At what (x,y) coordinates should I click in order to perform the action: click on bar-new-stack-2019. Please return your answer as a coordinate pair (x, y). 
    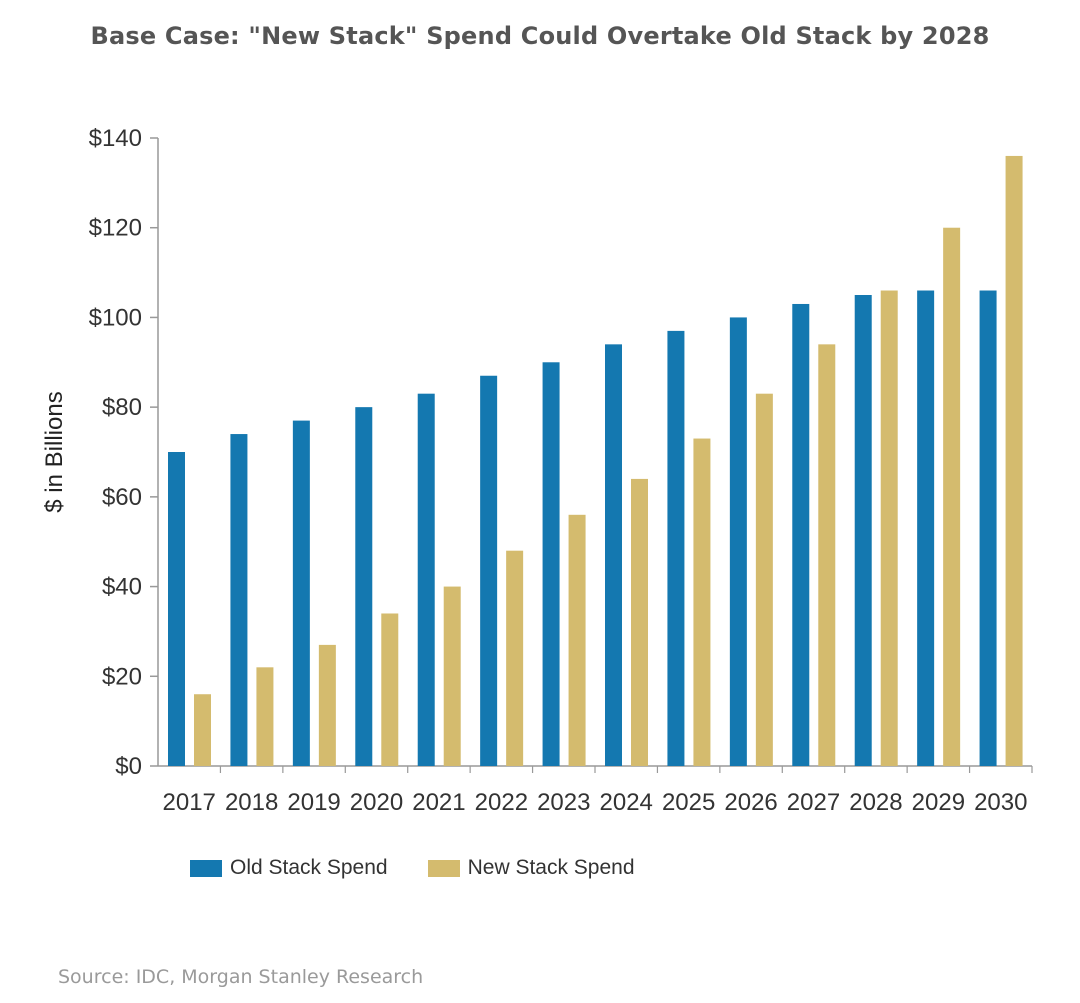
    Looking at the image, I should click on (327, 705).